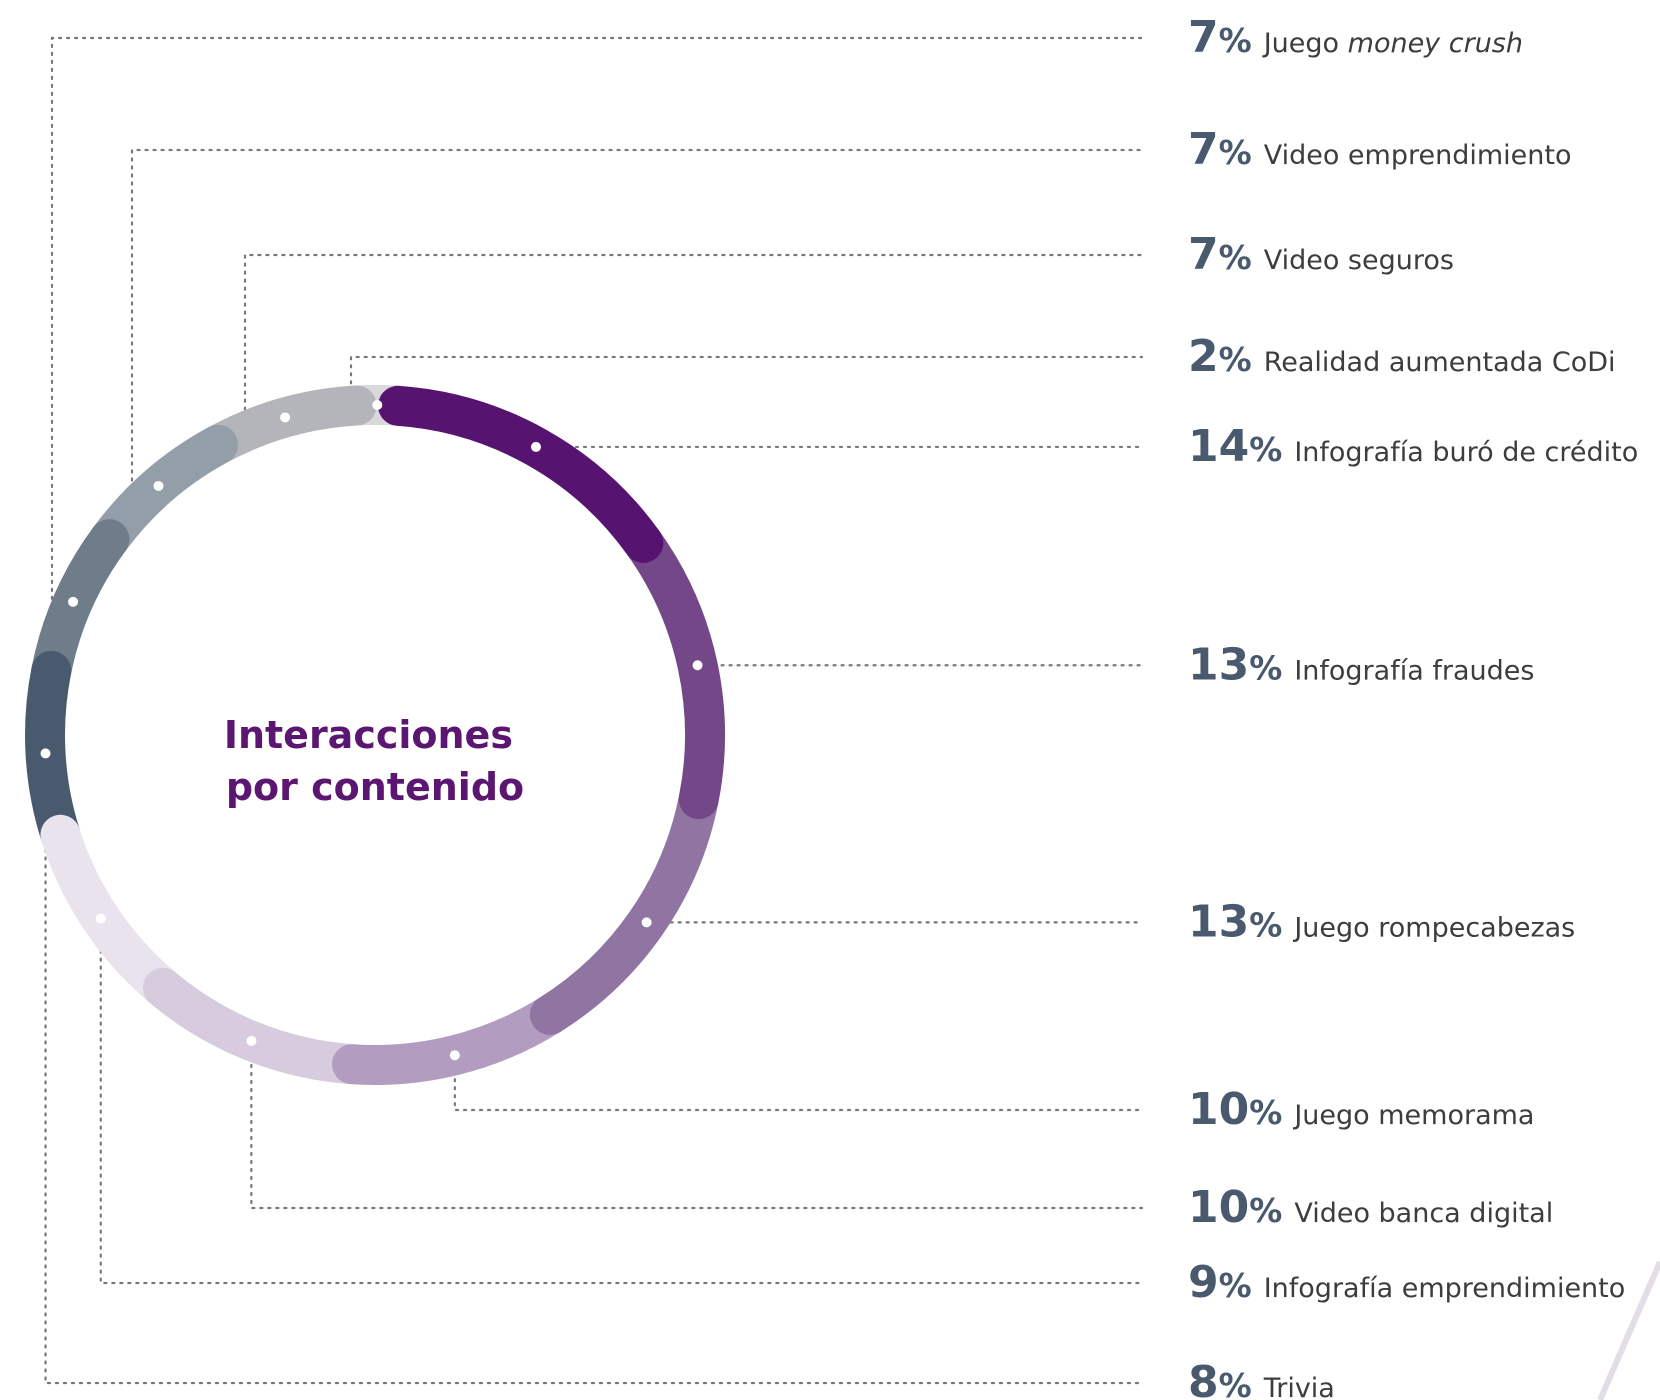 The image size is (1660, 1400). I want to click on chart-title: Interacciones por contenido, so click(375, 761).